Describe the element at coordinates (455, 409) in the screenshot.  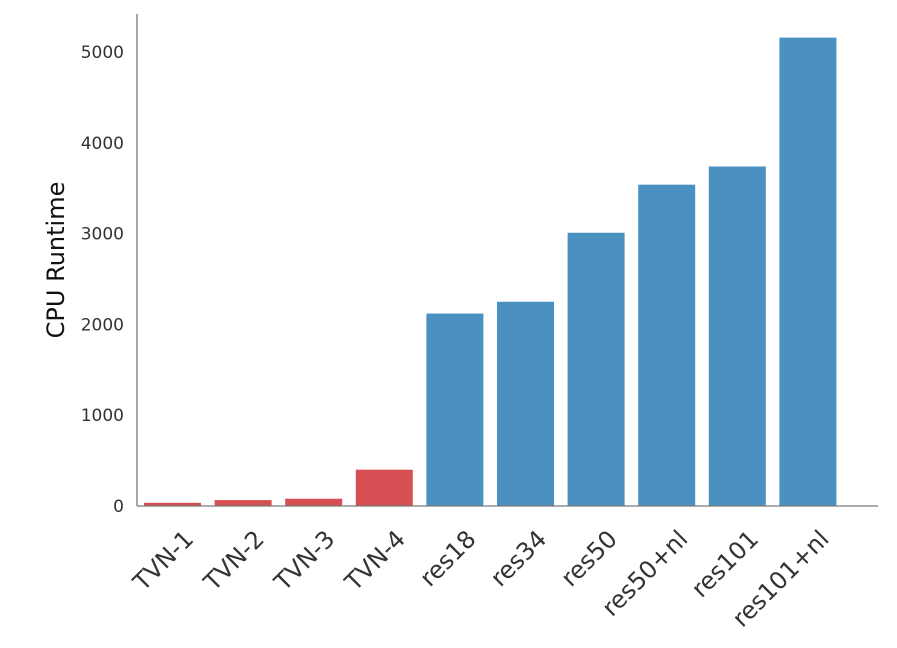
I see `bar-res18` at that location.